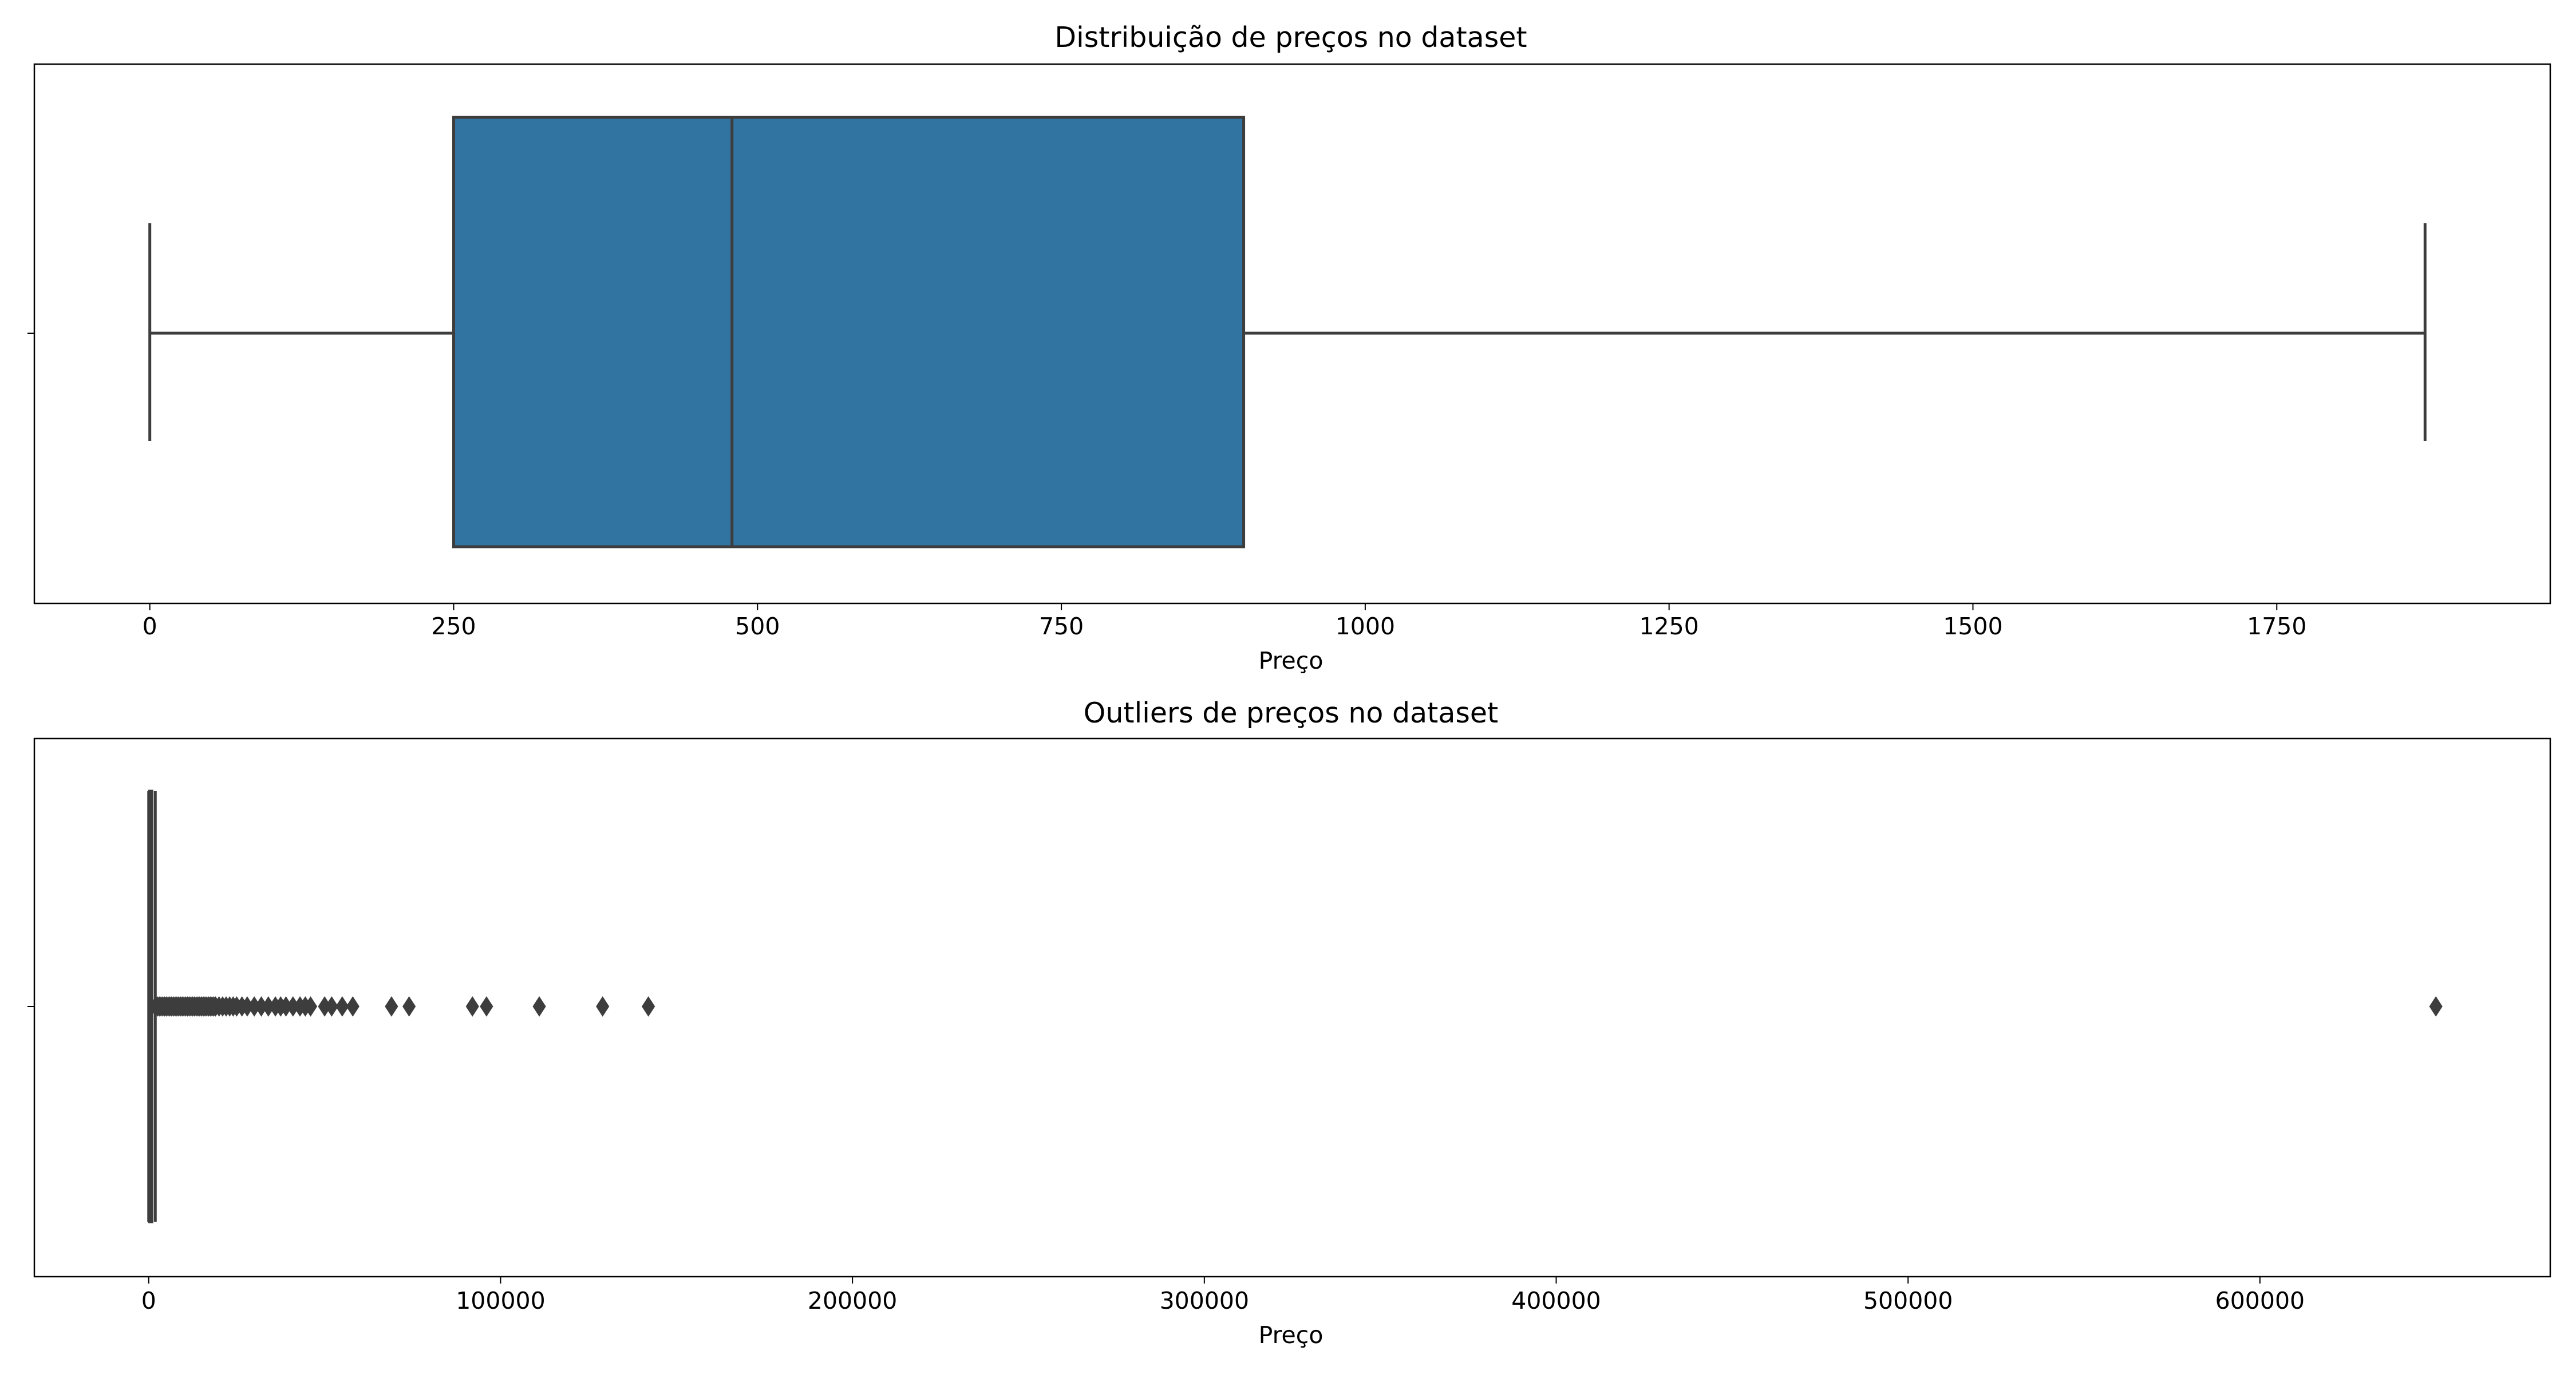  What do you see at coordinates (853, 1300) in the screenshot?
I see `x-tick-label: 200000` at bounding box center [853, 1300].